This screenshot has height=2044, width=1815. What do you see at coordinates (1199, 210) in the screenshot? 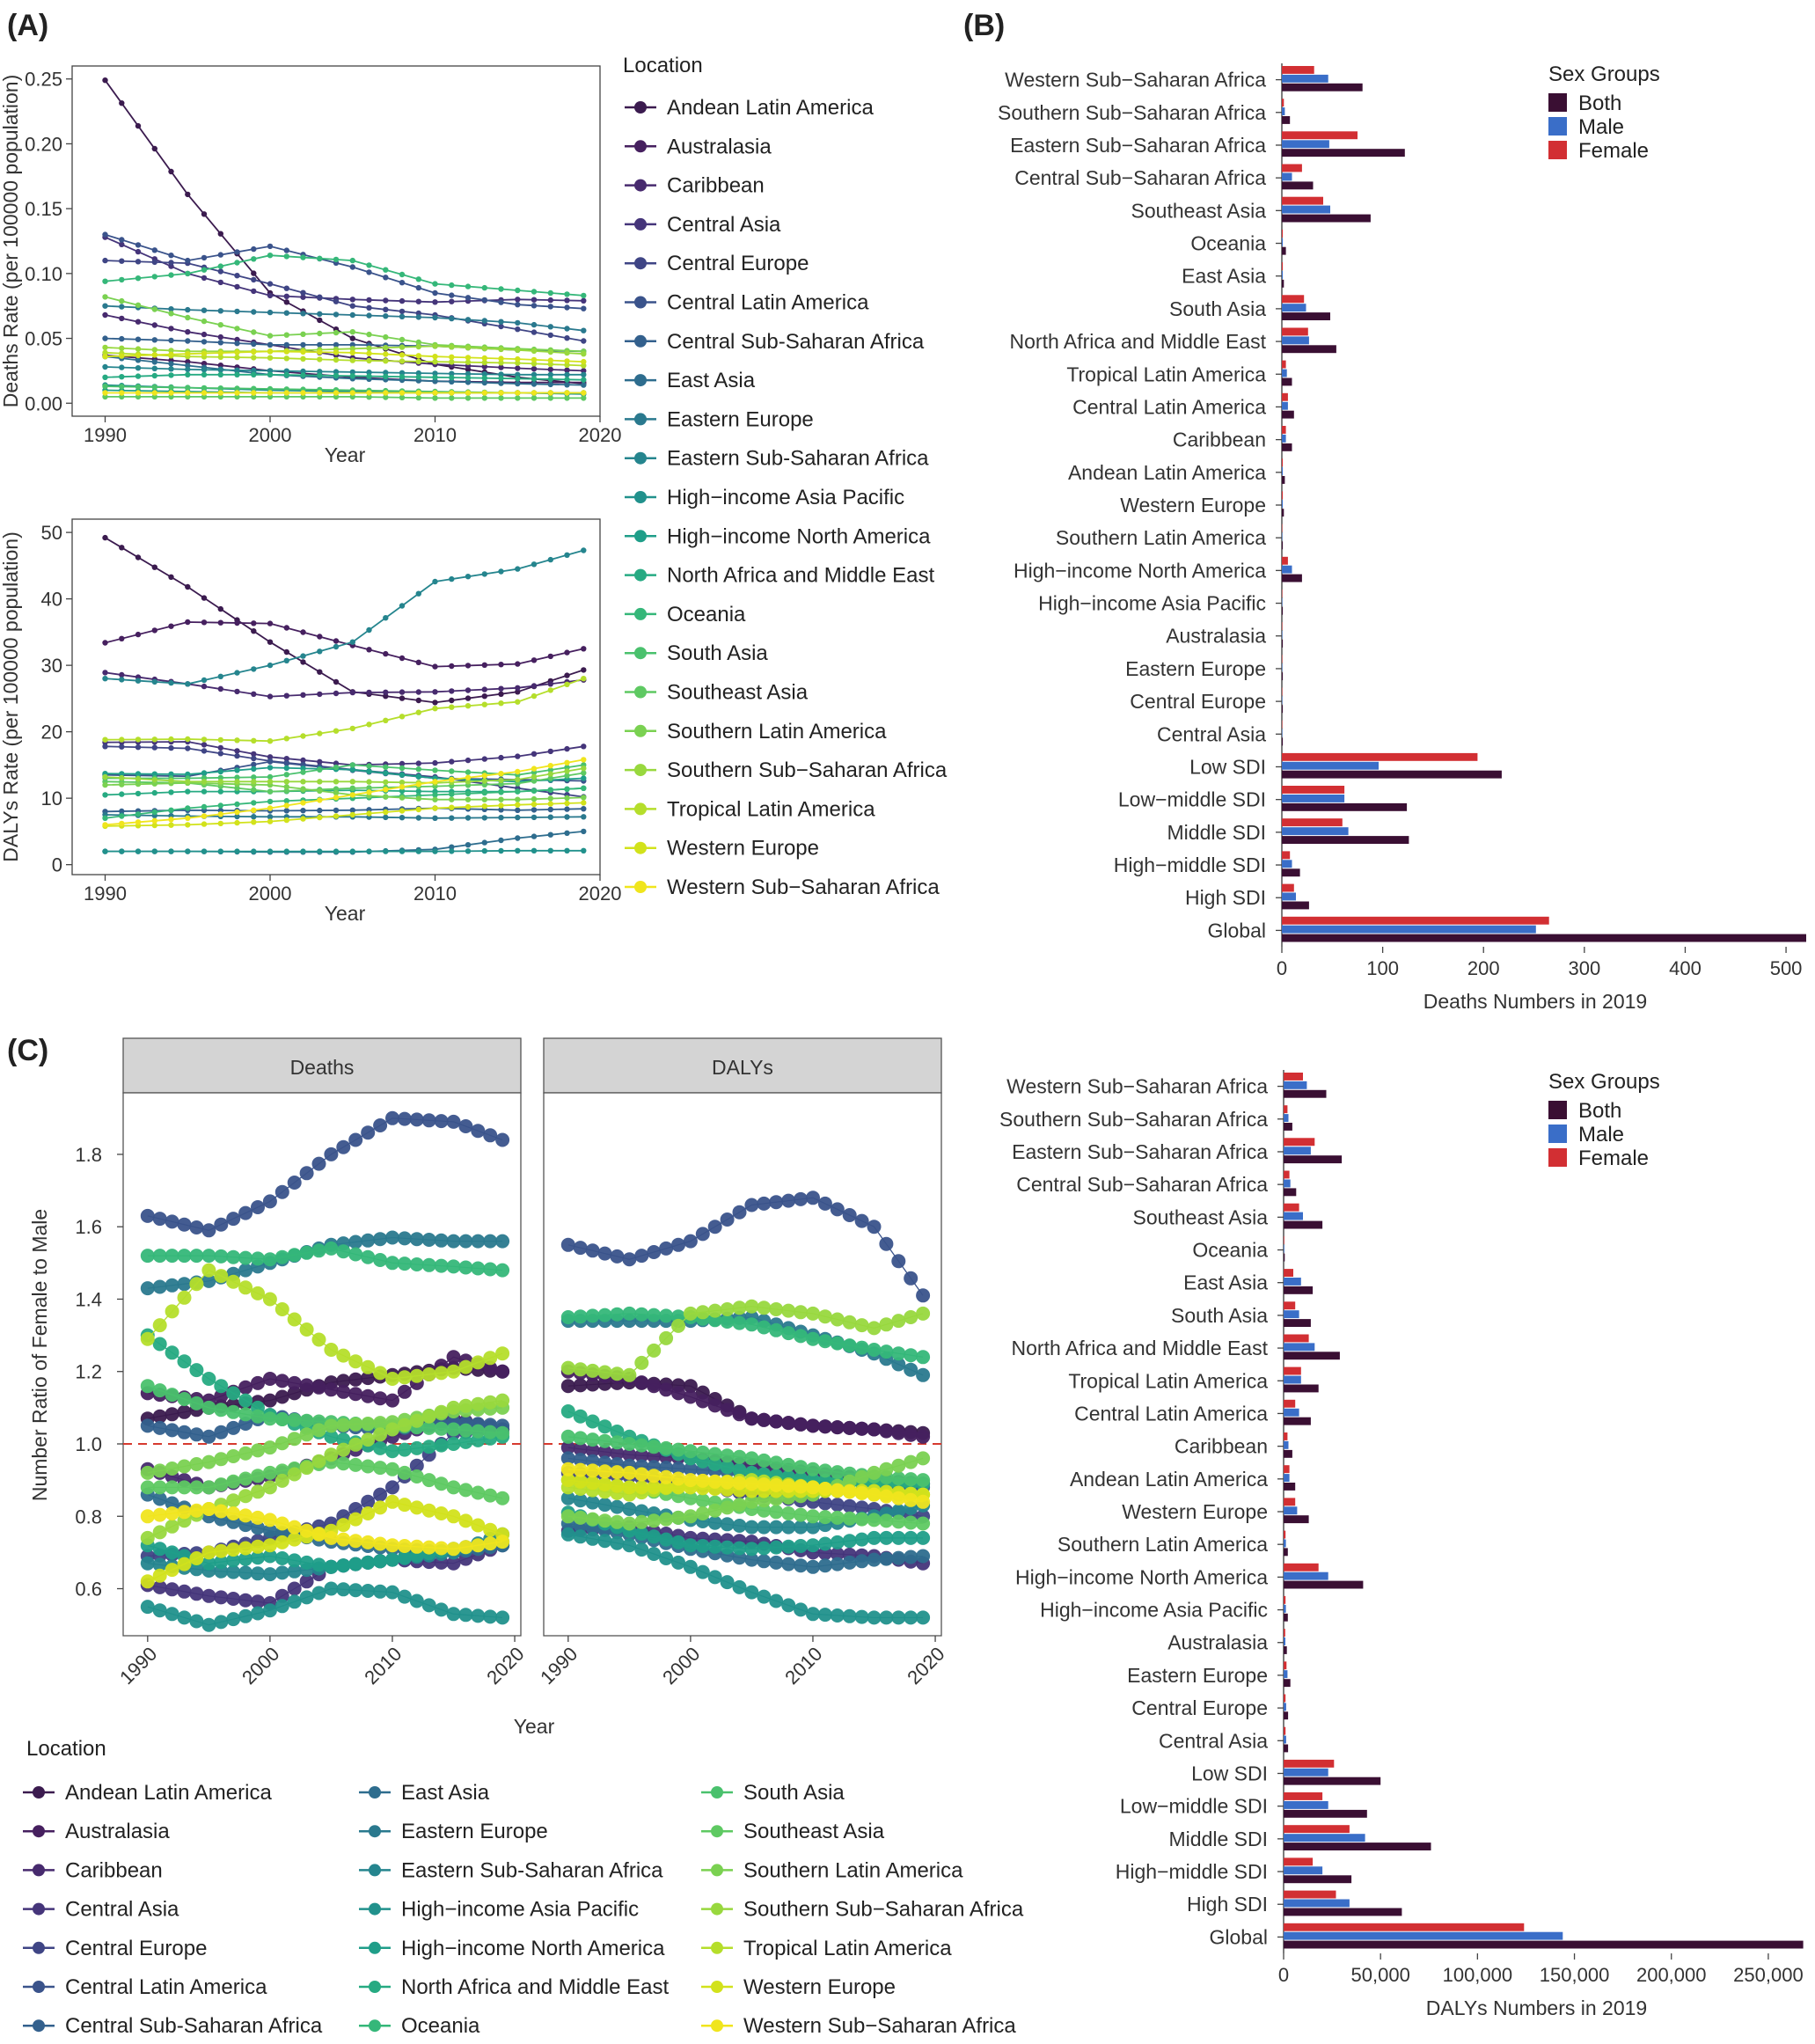
I see `b1-category-label: Southeast Asia` at bounding box center [1199, 210].